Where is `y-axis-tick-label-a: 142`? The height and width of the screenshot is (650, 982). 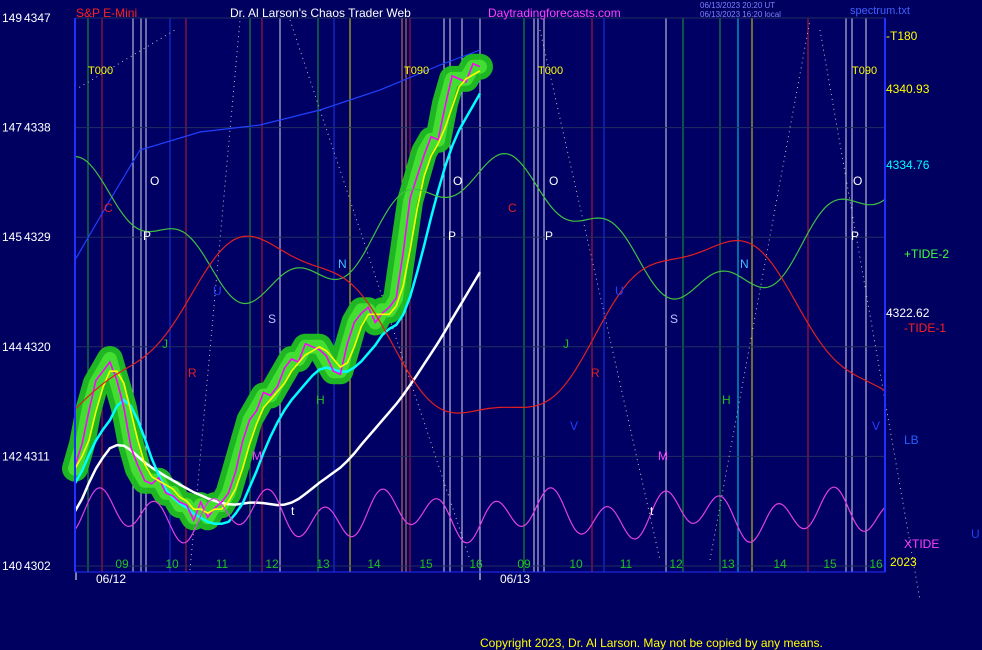 y-axis-tick-label-a: 142 is located at coordinates (12, 456).